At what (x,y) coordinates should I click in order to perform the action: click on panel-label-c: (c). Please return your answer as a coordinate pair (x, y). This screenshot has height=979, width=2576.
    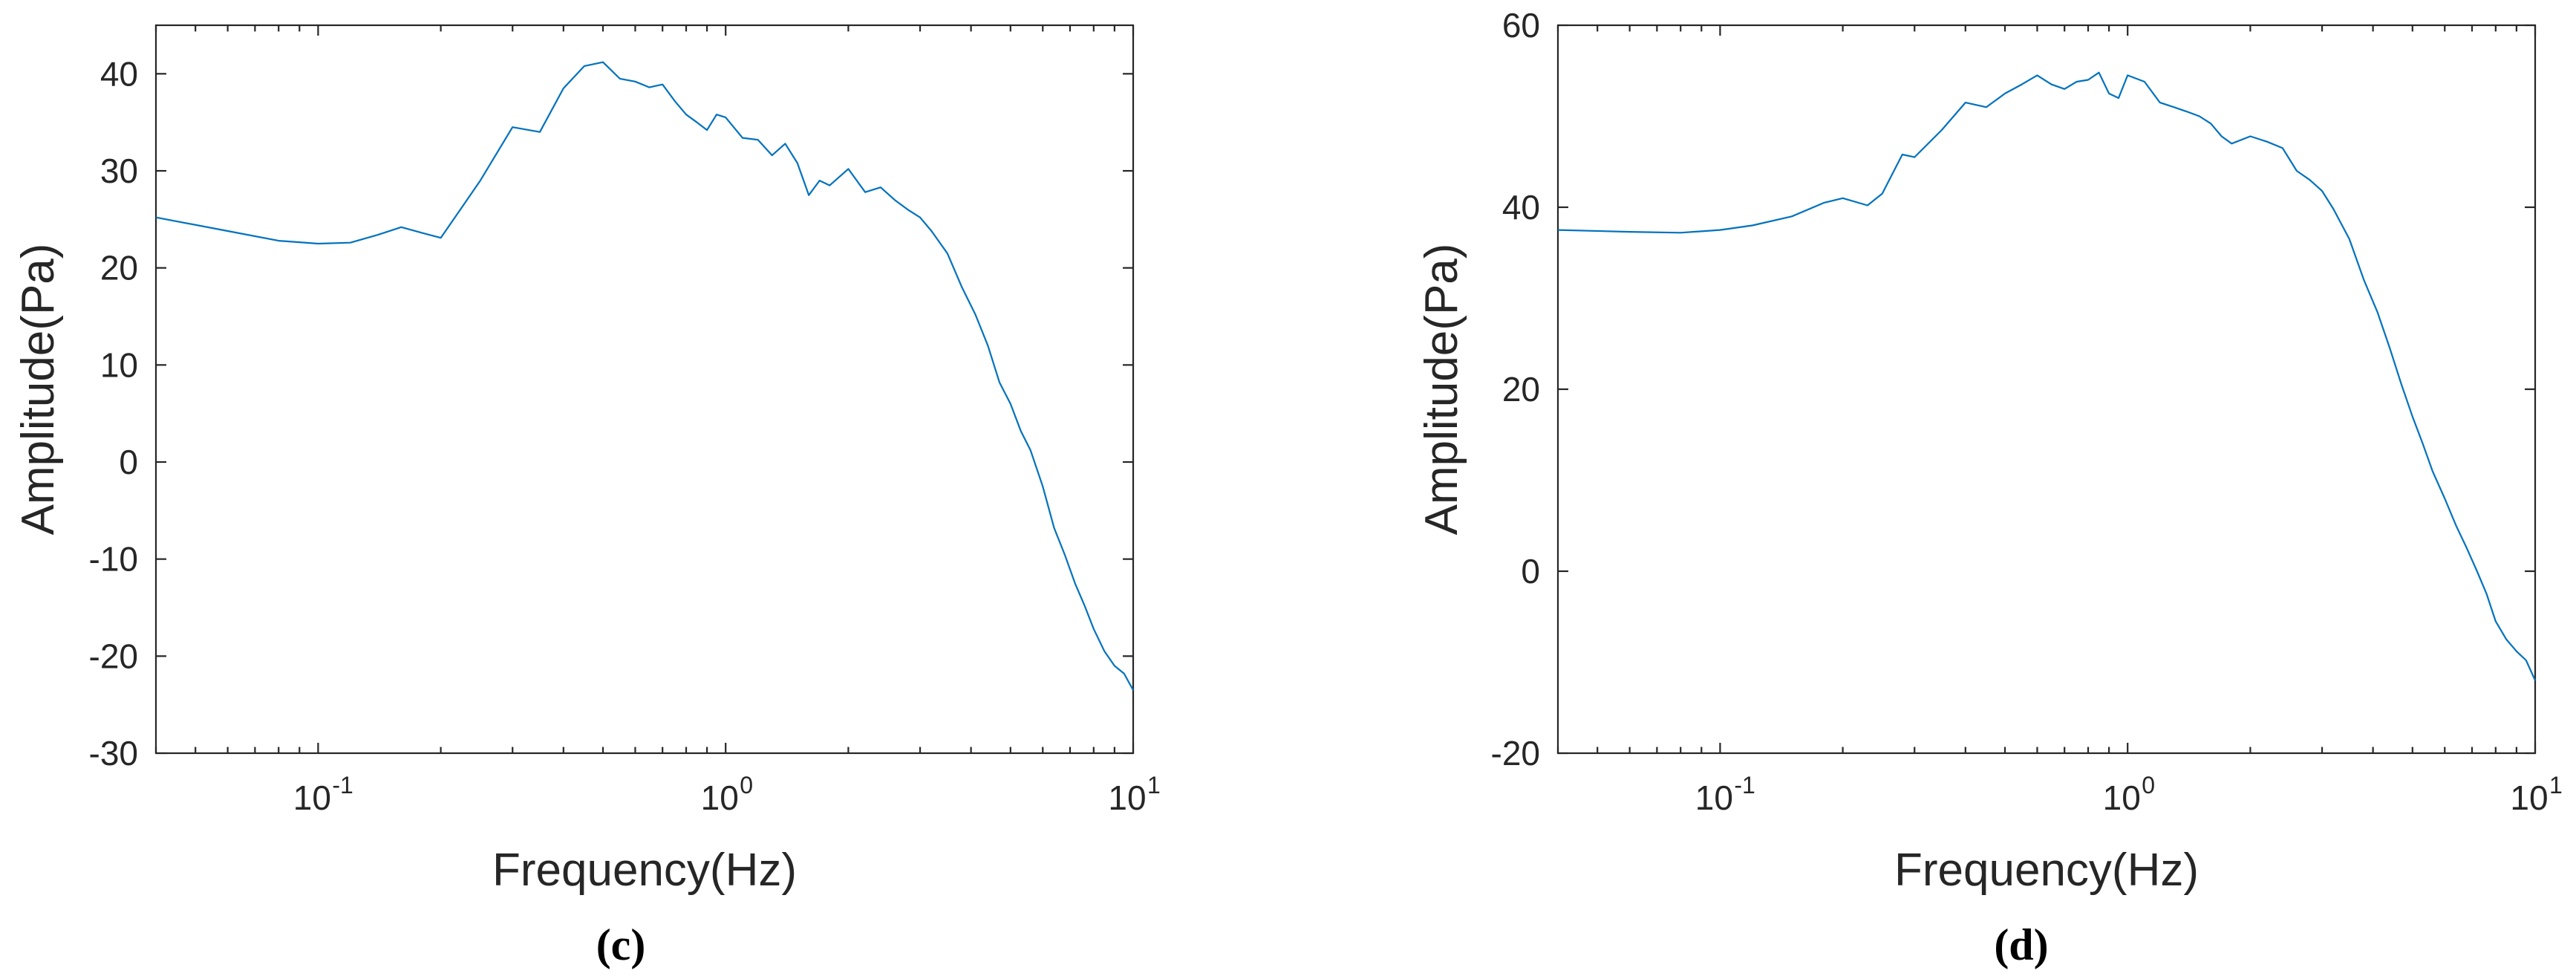
    Looking at the image, I should click on (621, 944).